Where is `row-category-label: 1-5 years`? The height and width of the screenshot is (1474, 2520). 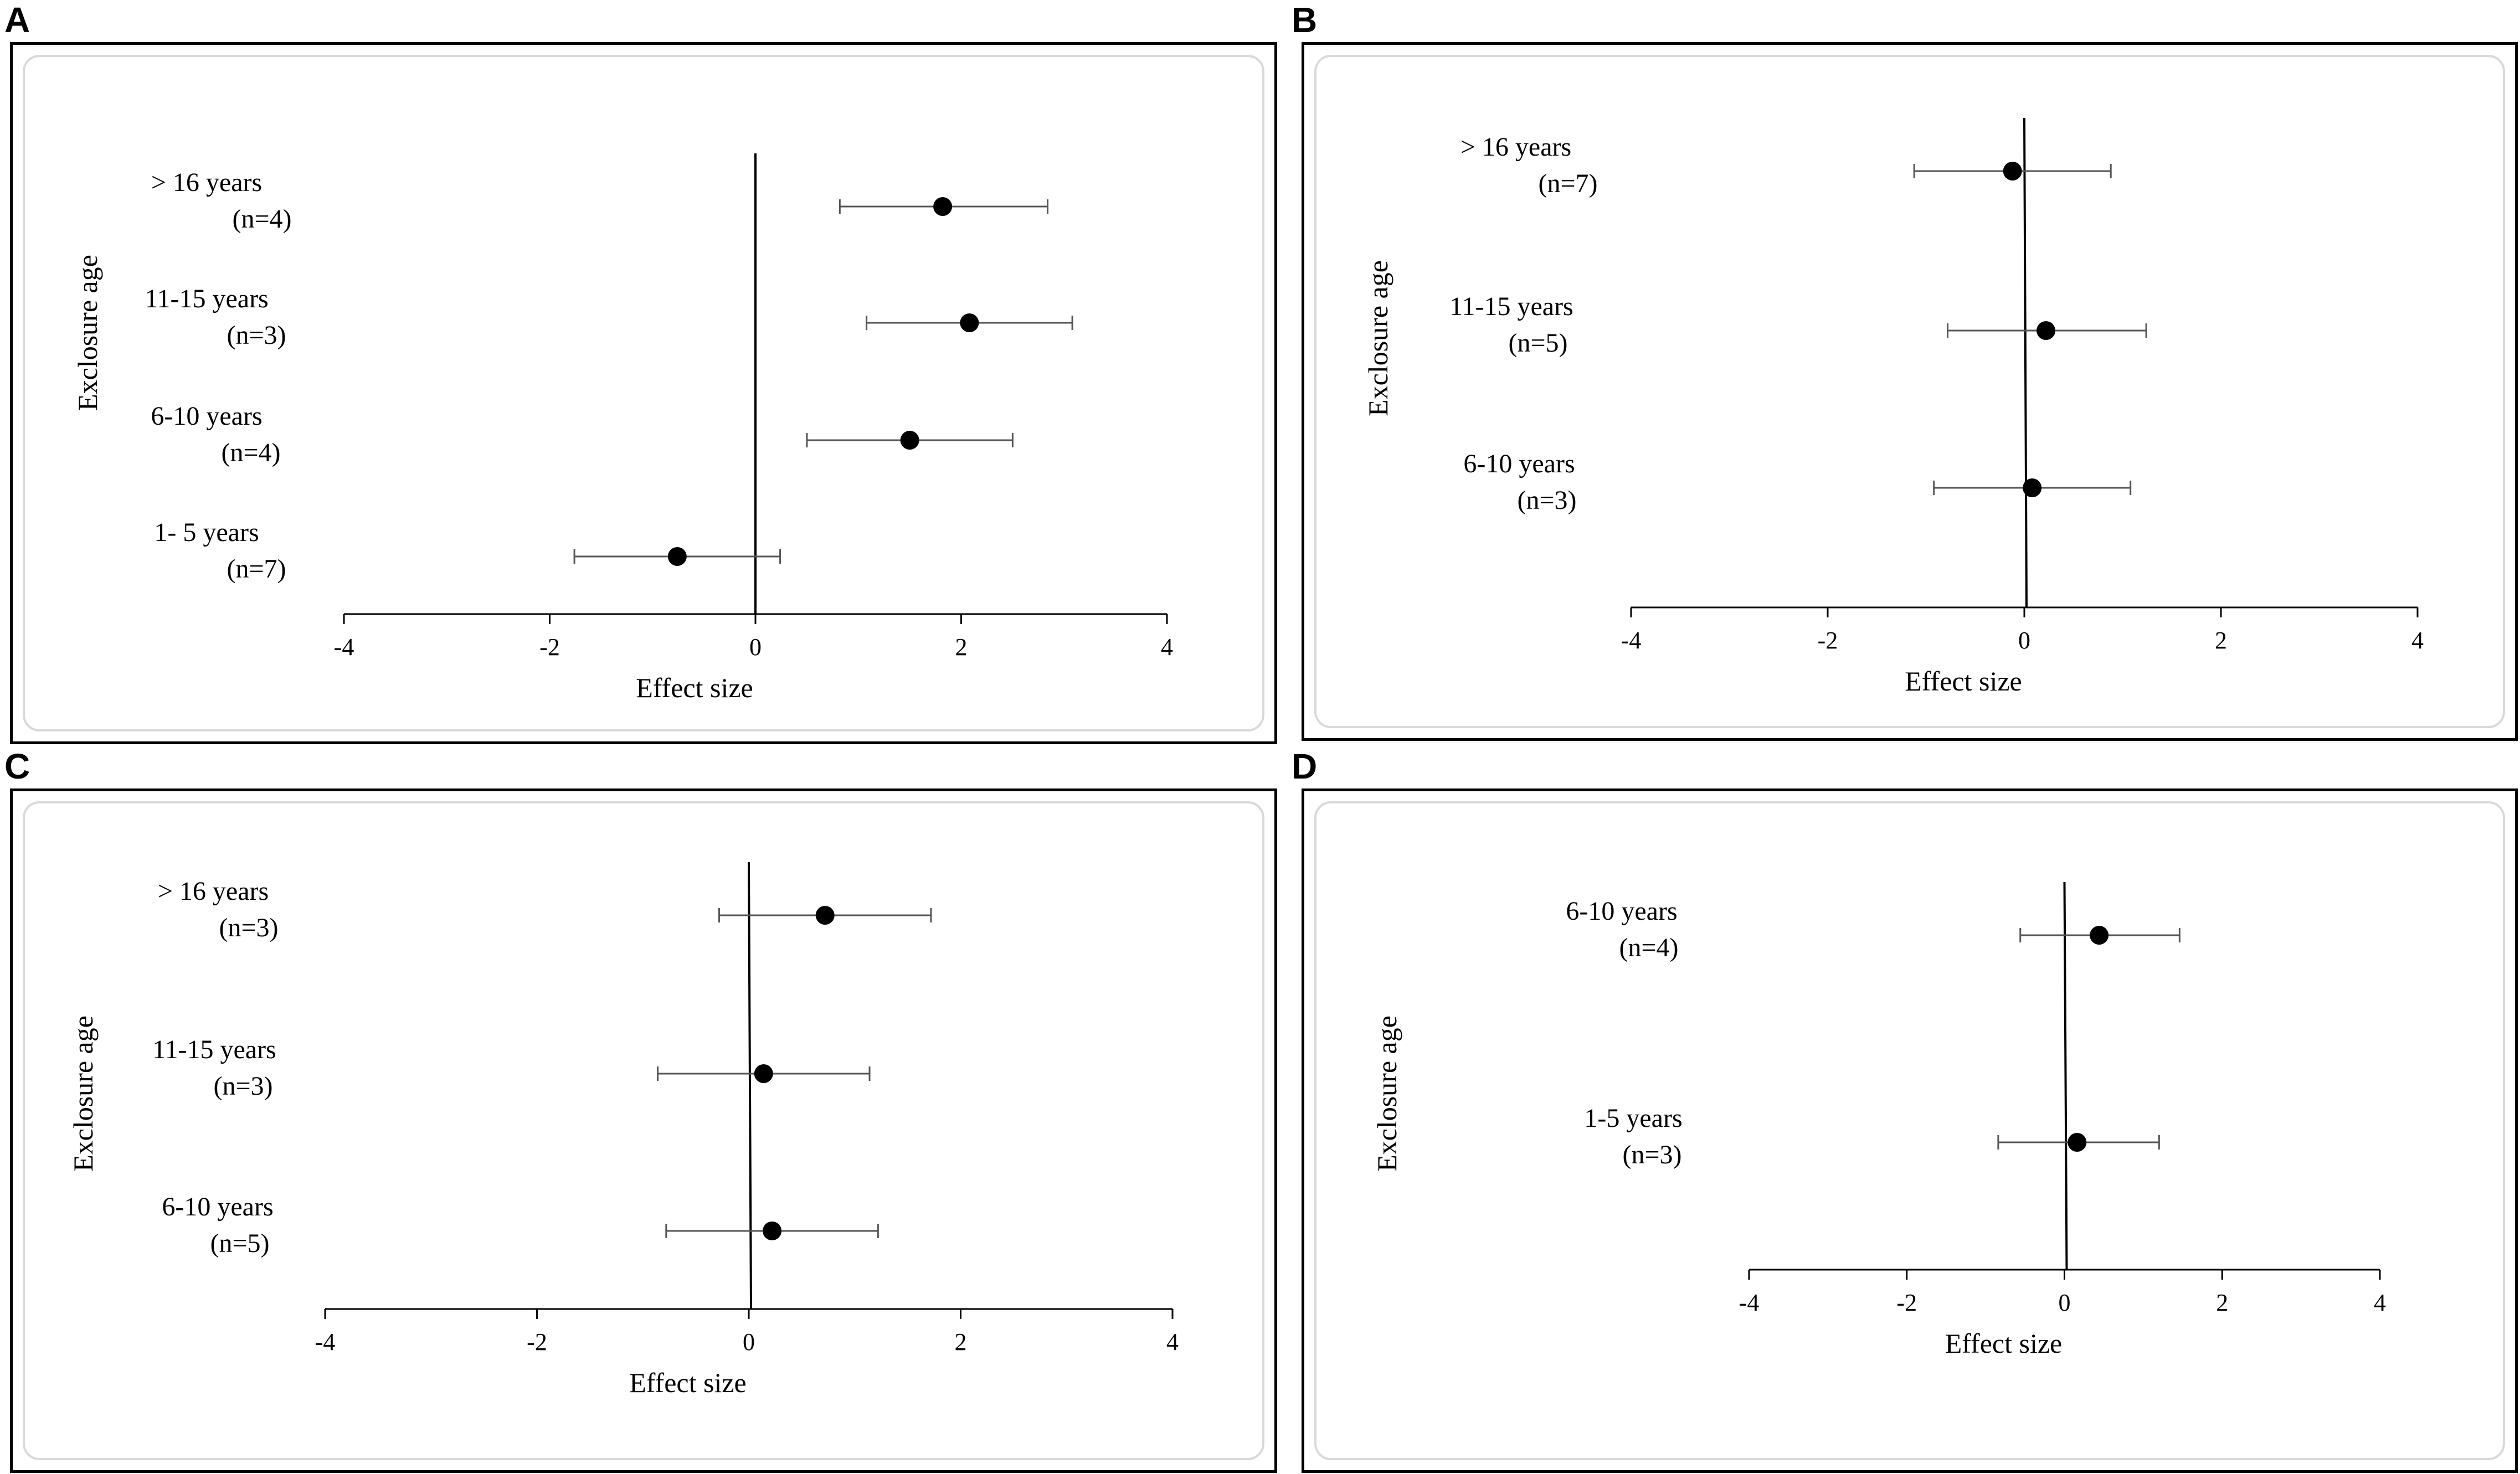 row-category-label: 1-5 years is located at coordinates (1633, 1119).